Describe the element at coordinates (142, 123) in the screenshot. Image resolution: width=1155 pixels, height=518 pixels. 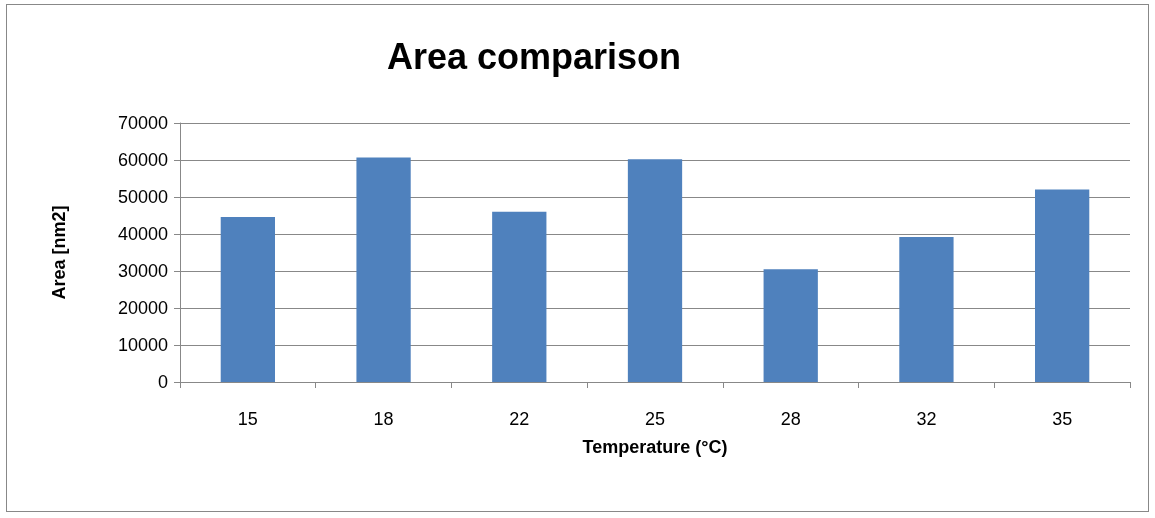
I see `y-tick-label: 70000` at that location.